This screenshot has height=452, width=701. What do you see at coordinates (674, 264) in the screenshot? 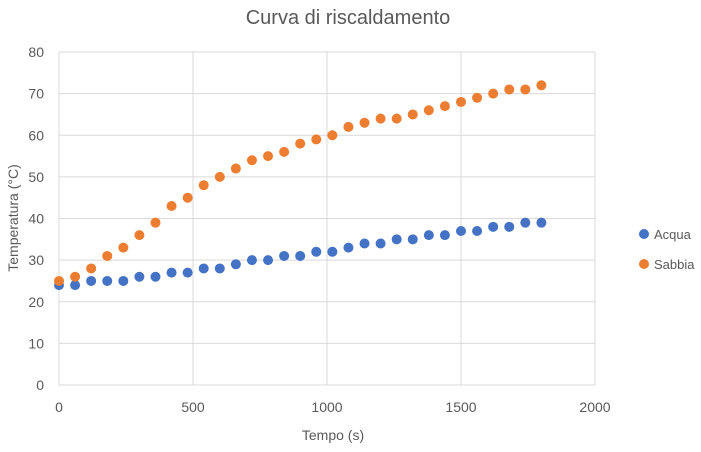
I see `legend-label: Sabbia` at bounding box center [674, 264].